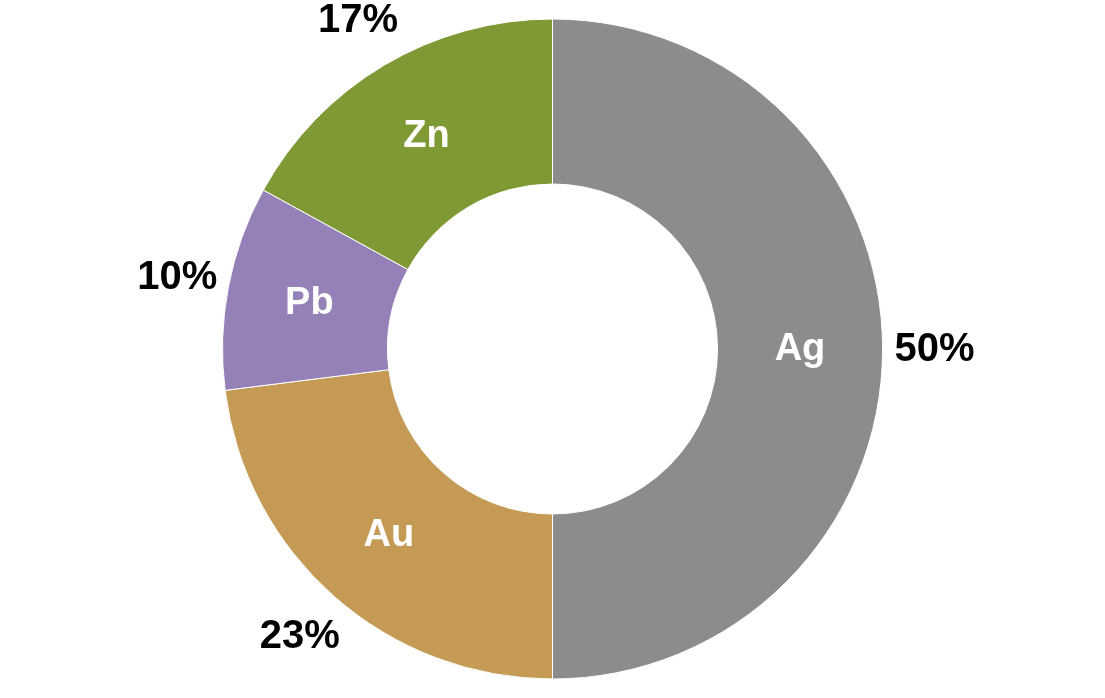 The image size is (1105, 698). I want to click on data-label: 50%, so click(934, 347).